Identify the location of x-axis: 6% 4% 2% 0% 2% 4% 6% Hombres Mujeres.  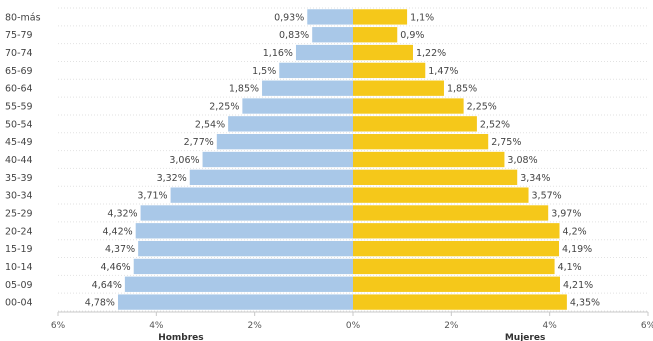
(352, 326).